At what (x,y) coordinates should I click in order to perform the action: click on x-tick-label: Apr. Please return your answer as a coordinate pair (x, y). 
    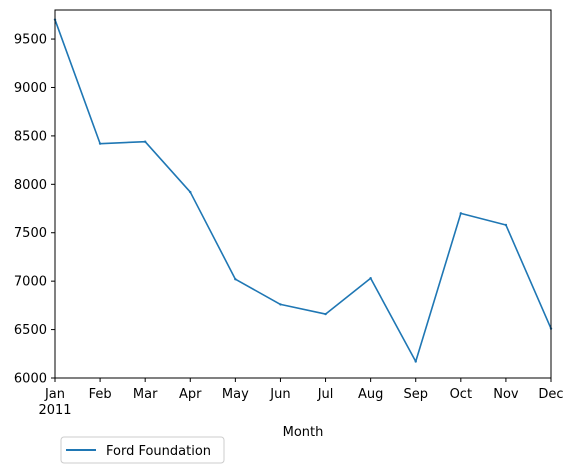
    Looking at the image, I should click on (190, 394).